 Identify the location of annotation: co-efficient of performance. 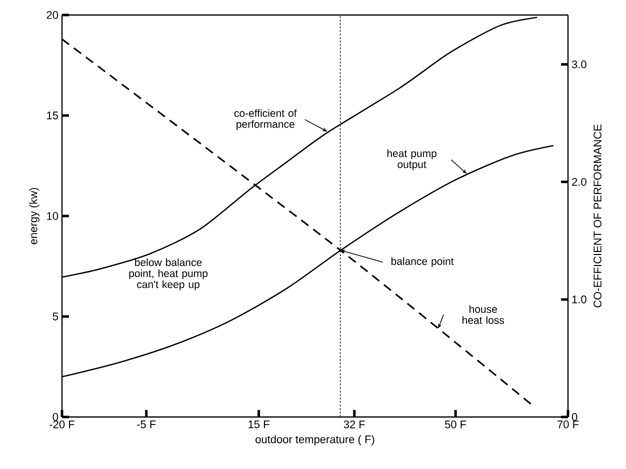
(265, 119).